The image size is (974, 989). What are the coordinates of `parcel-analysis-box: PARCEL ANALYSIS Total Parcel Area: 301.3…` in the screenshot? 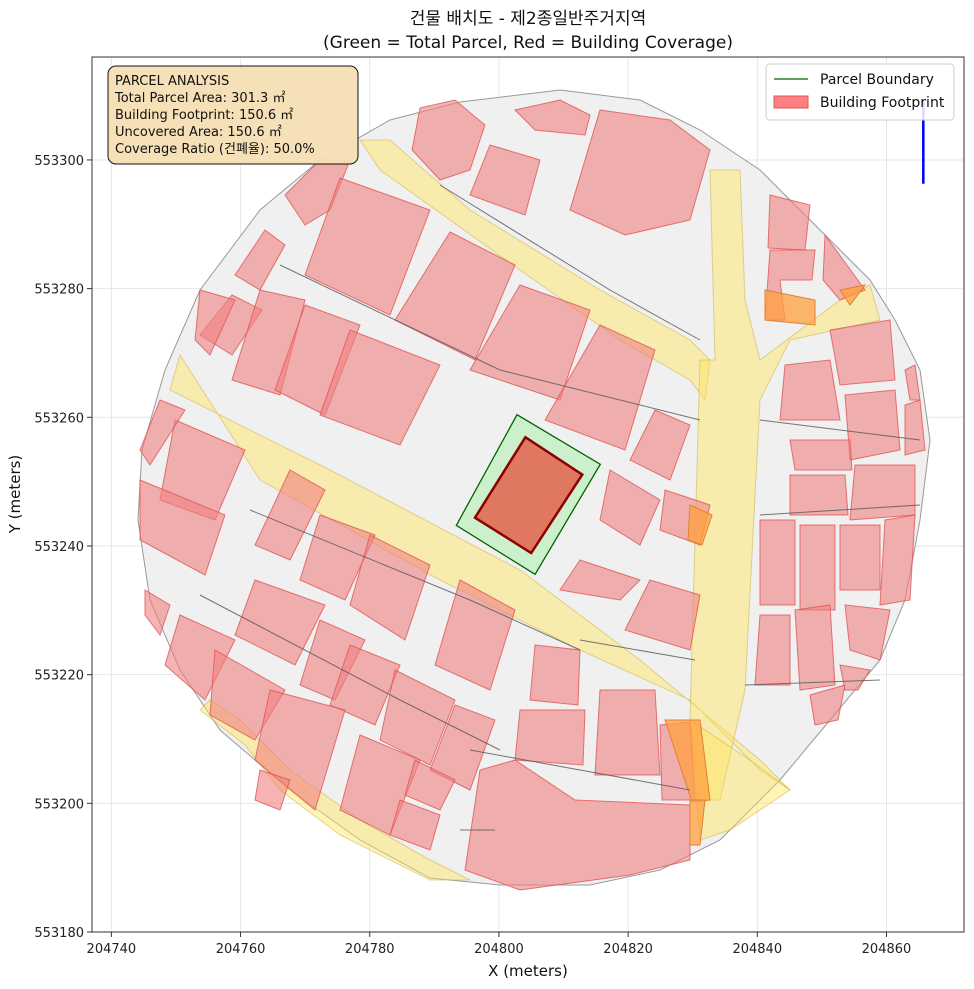 It's located at (233, 115).